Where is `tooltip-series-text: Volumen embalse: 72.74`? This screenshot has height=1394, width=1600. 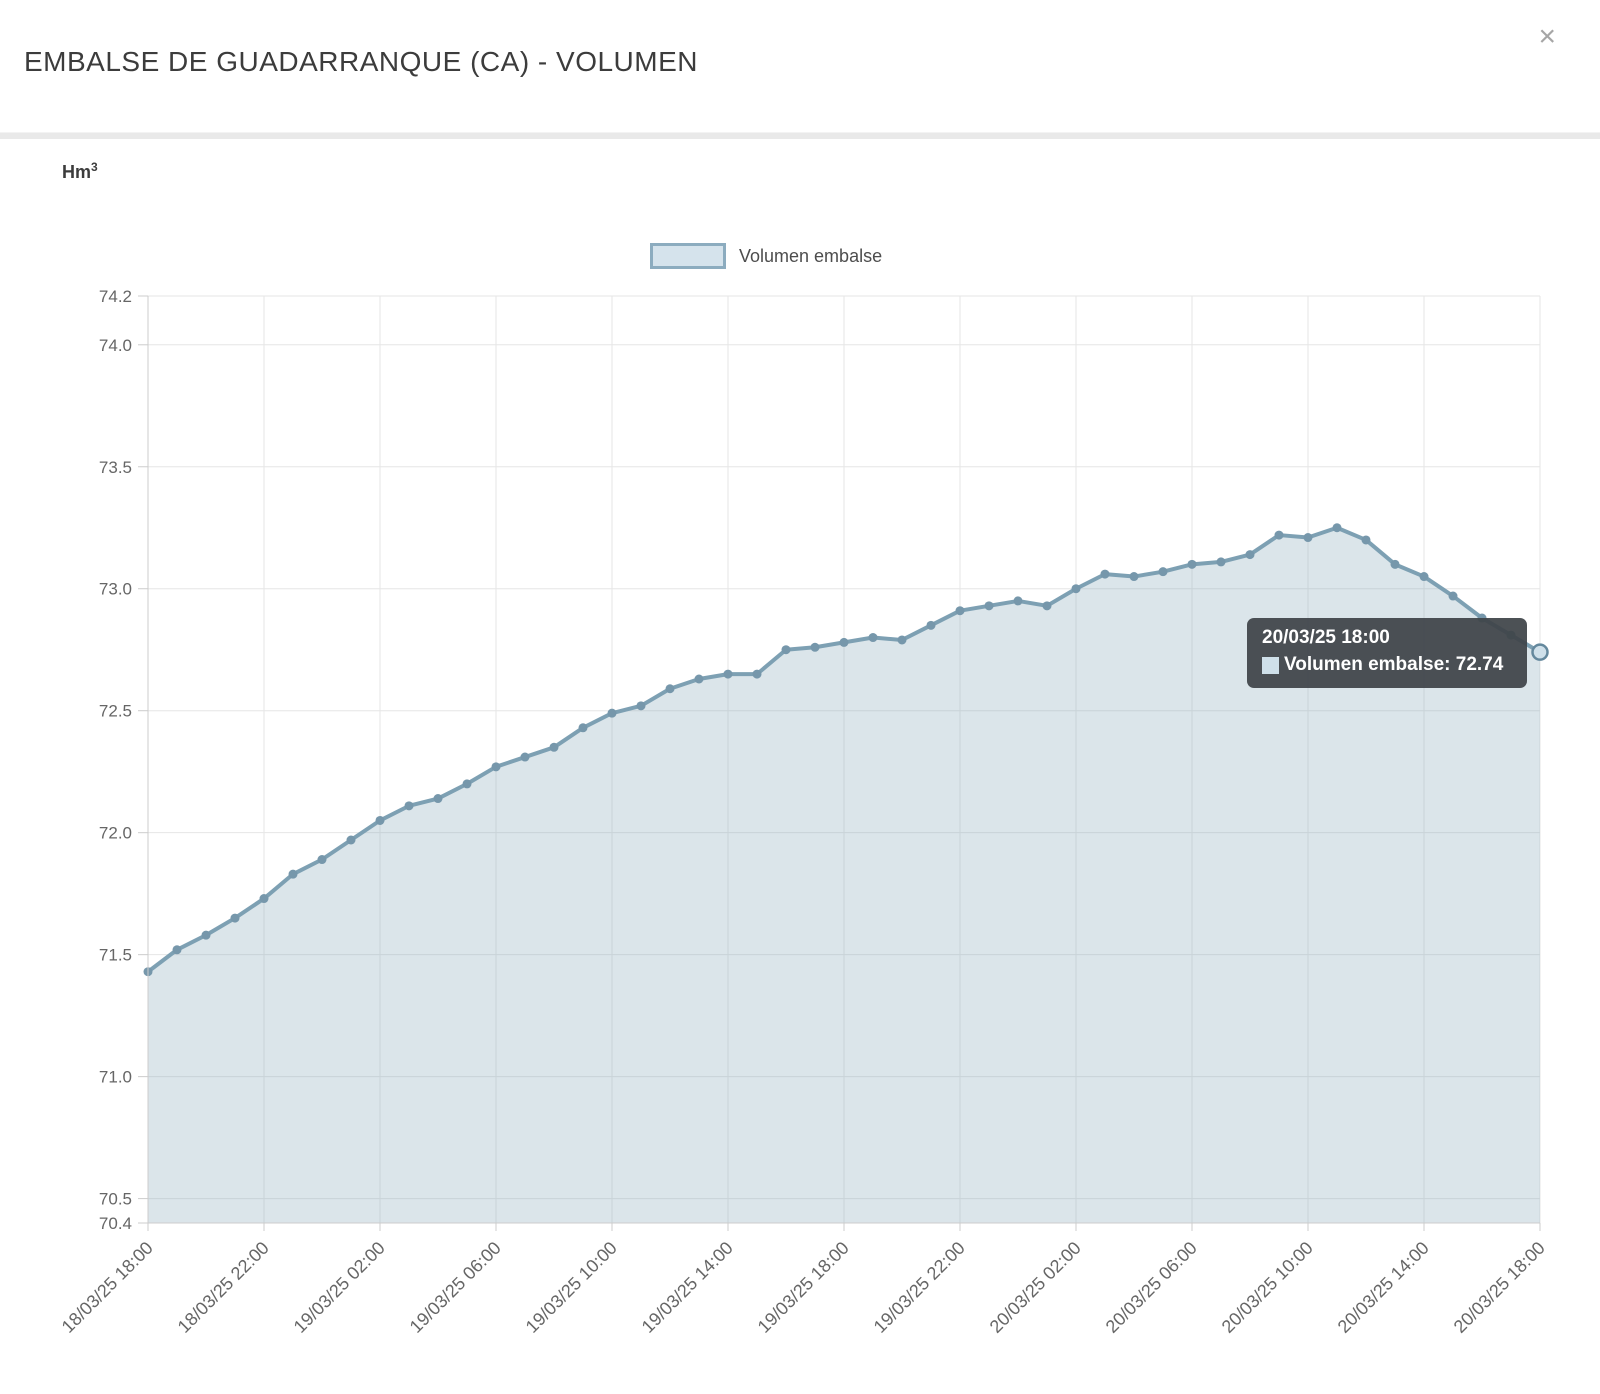
tooltip-series-text: Volumen embalse: 72.74 is located at coordinates (1394, 664).